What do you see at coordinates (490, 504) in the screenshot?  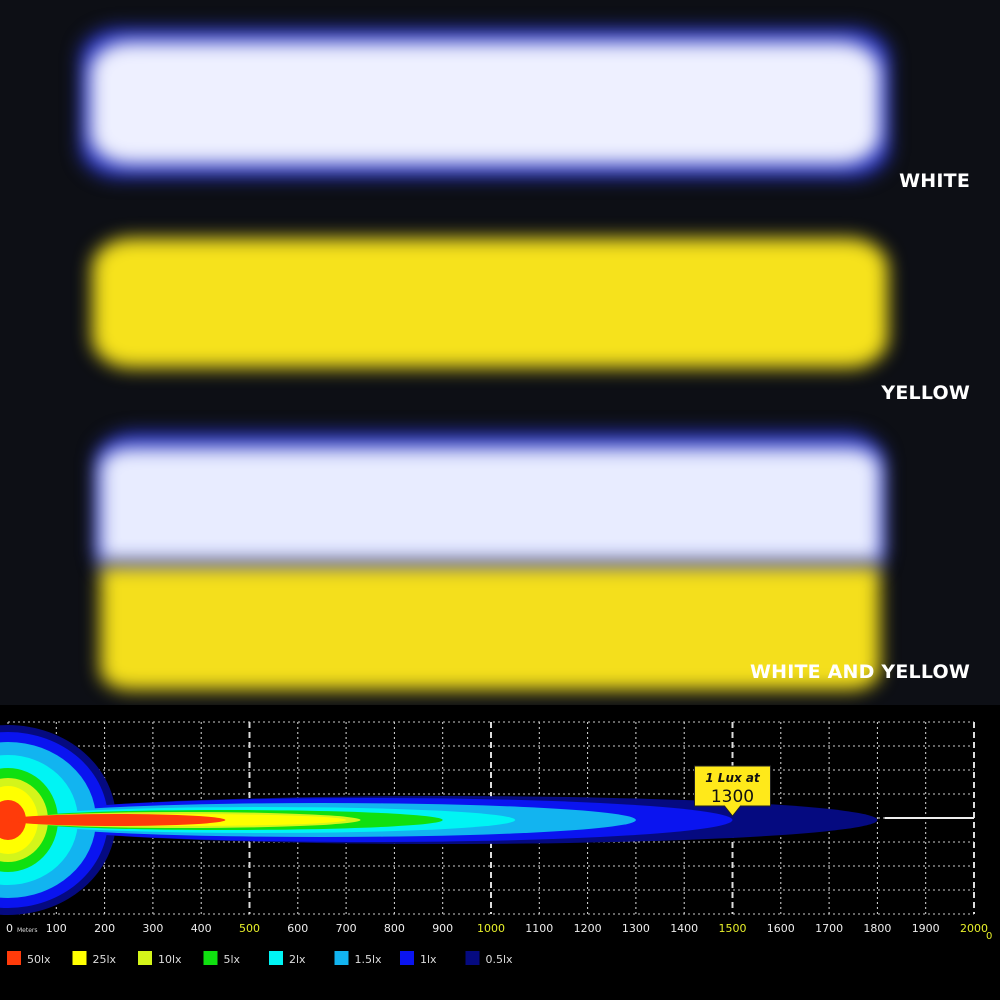 I see `combined-white-beam` at bounding box center [490, 504].